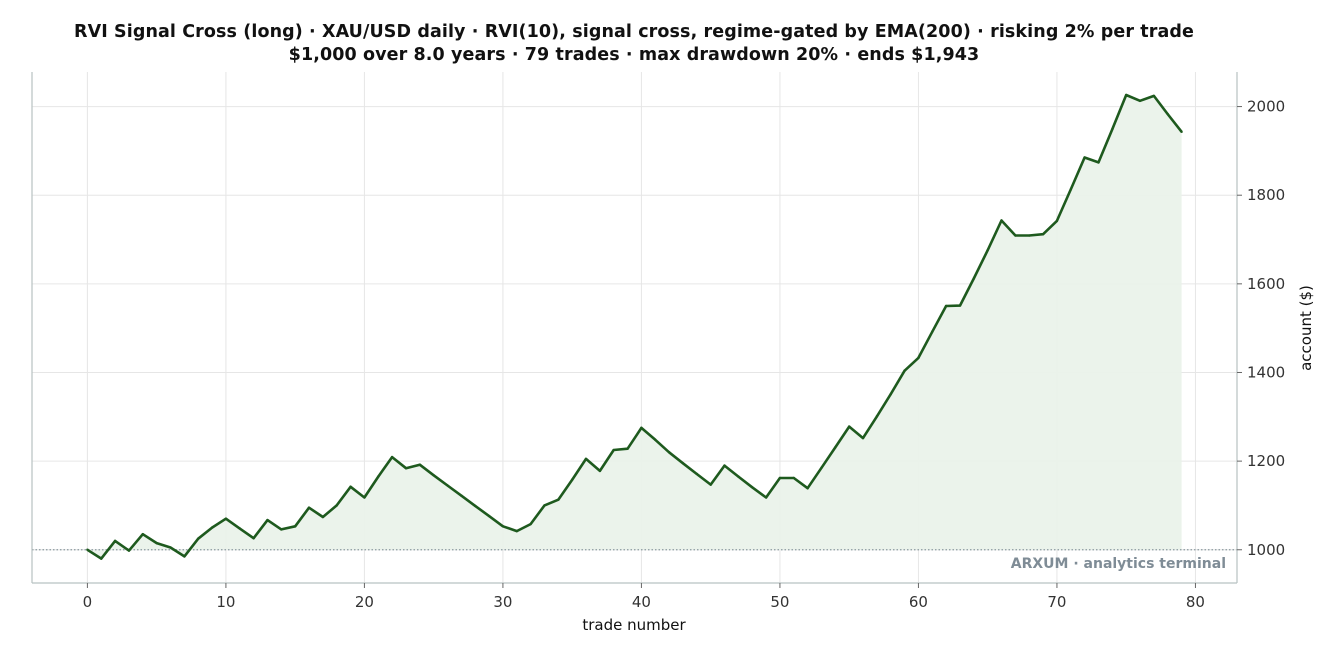 The height and width of the screenshot is (658, 1339). I want to click on x-tick-label: 70, so click(1056, 602).